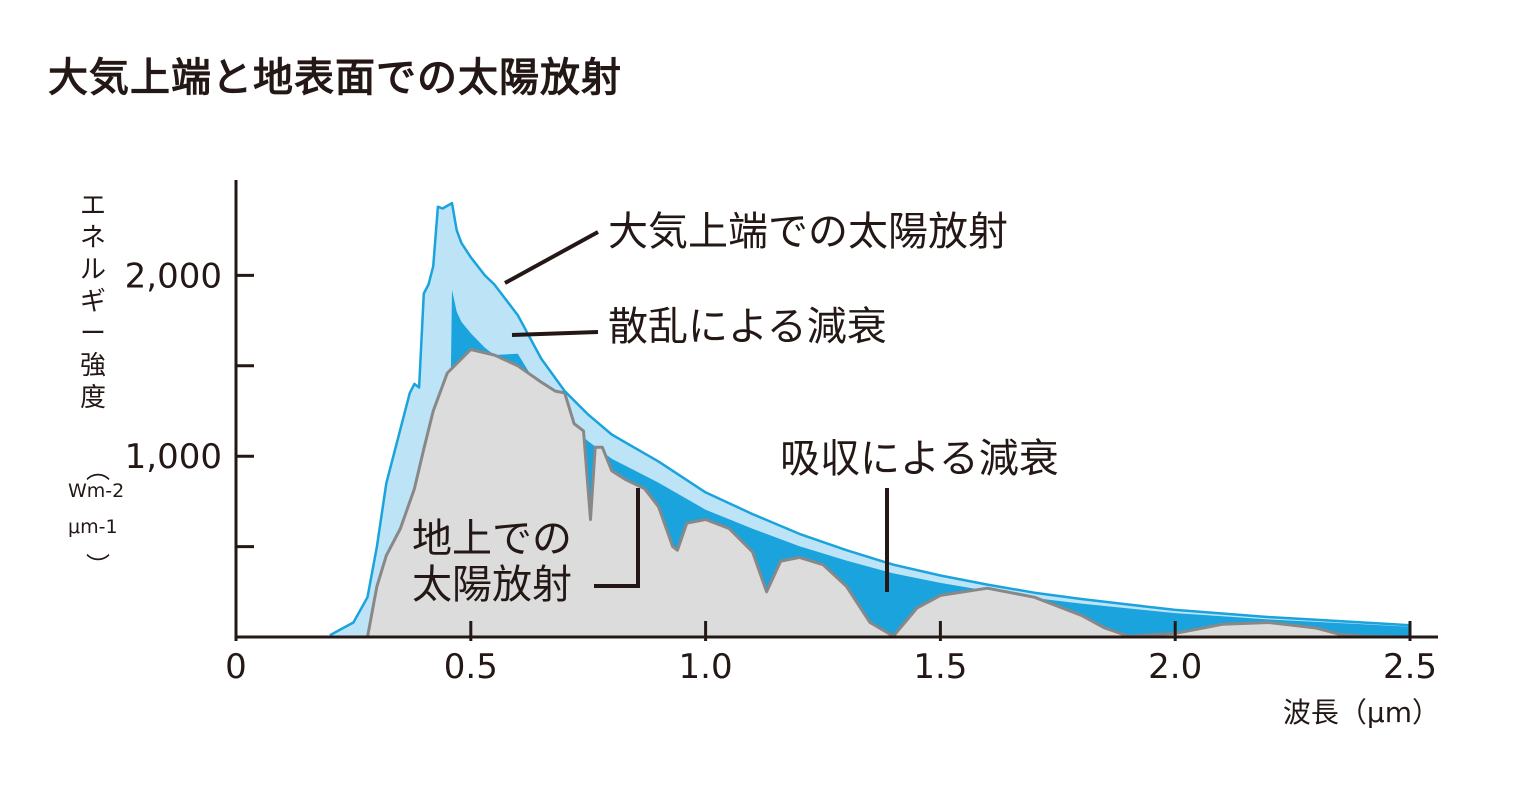 Image resolution: width=1536 pixels, height=793 pixels. Describe the element at coordinates (808, 232) in the screenshot. I see `annotation-toa: 大気上端での太陽放射` at that location.